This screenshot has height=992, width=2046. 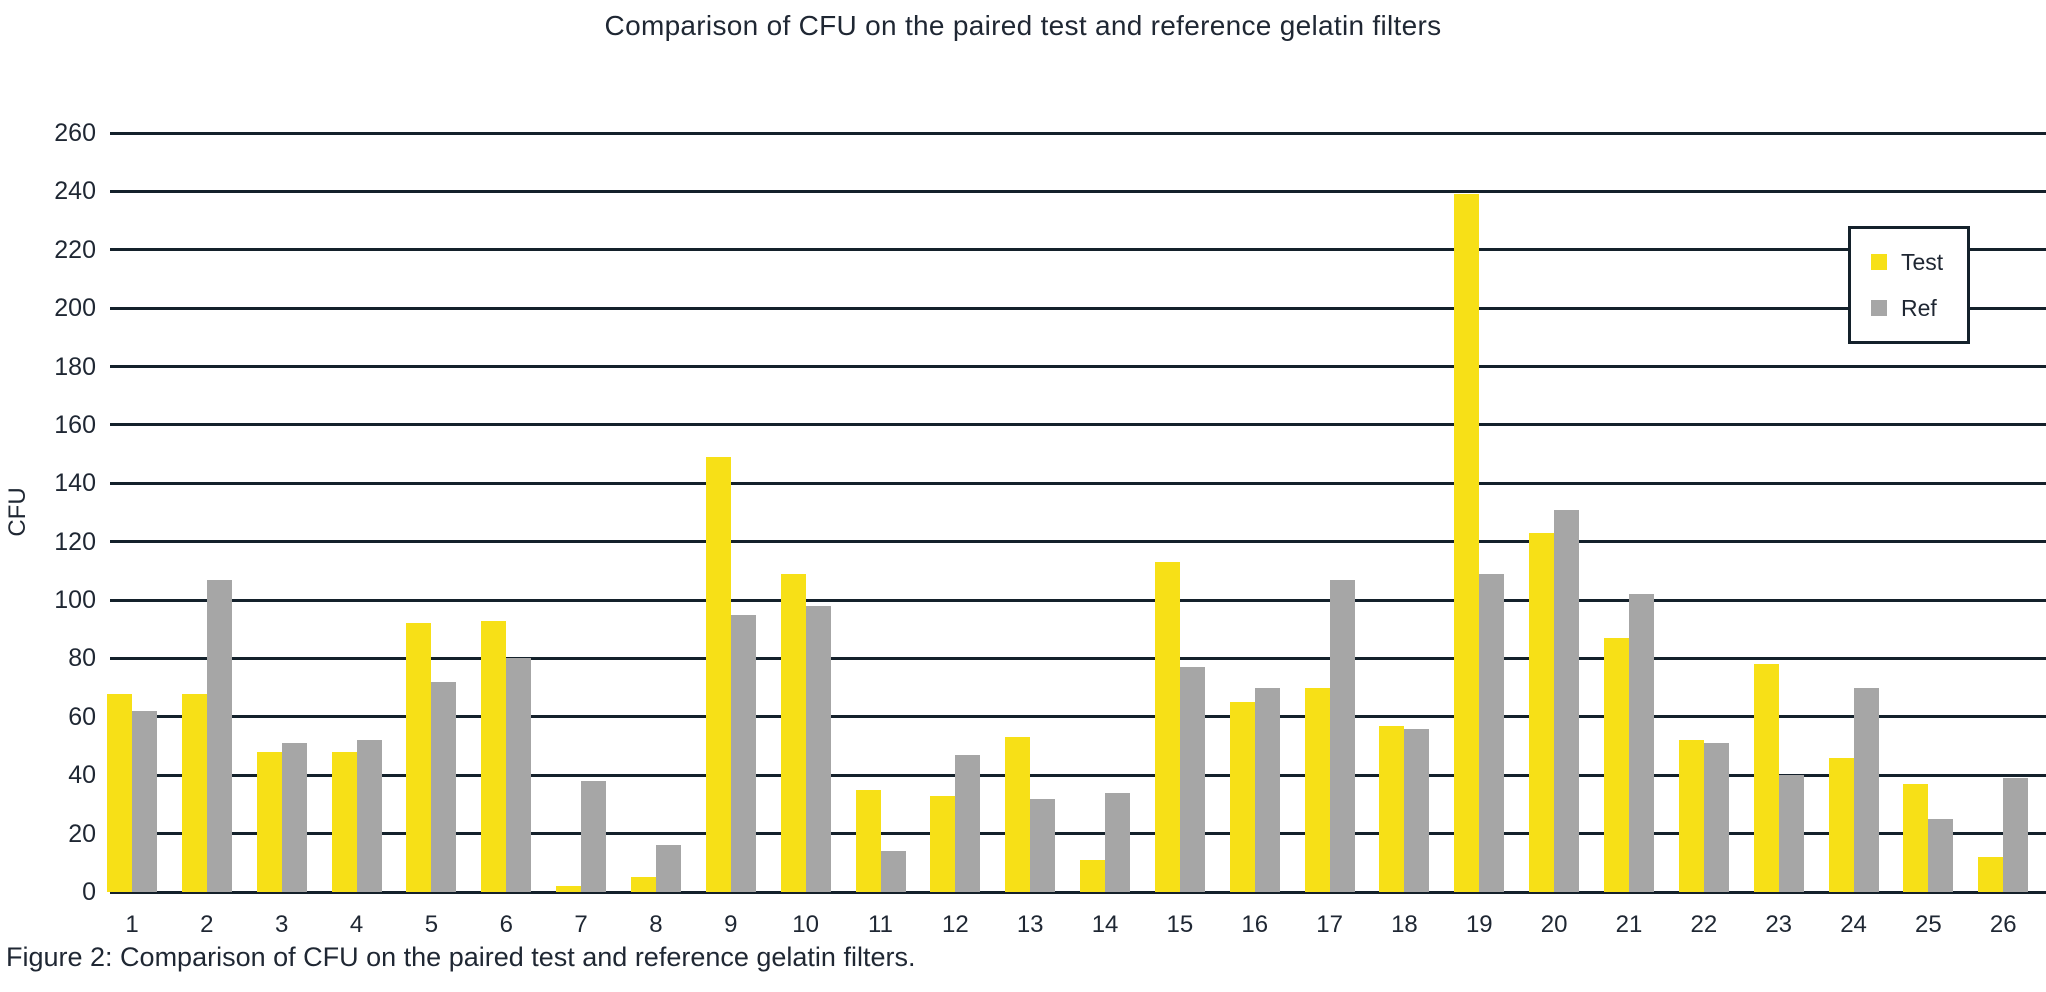 I want to click on x-tick-label-5: 5, so click(x=431, y=924).